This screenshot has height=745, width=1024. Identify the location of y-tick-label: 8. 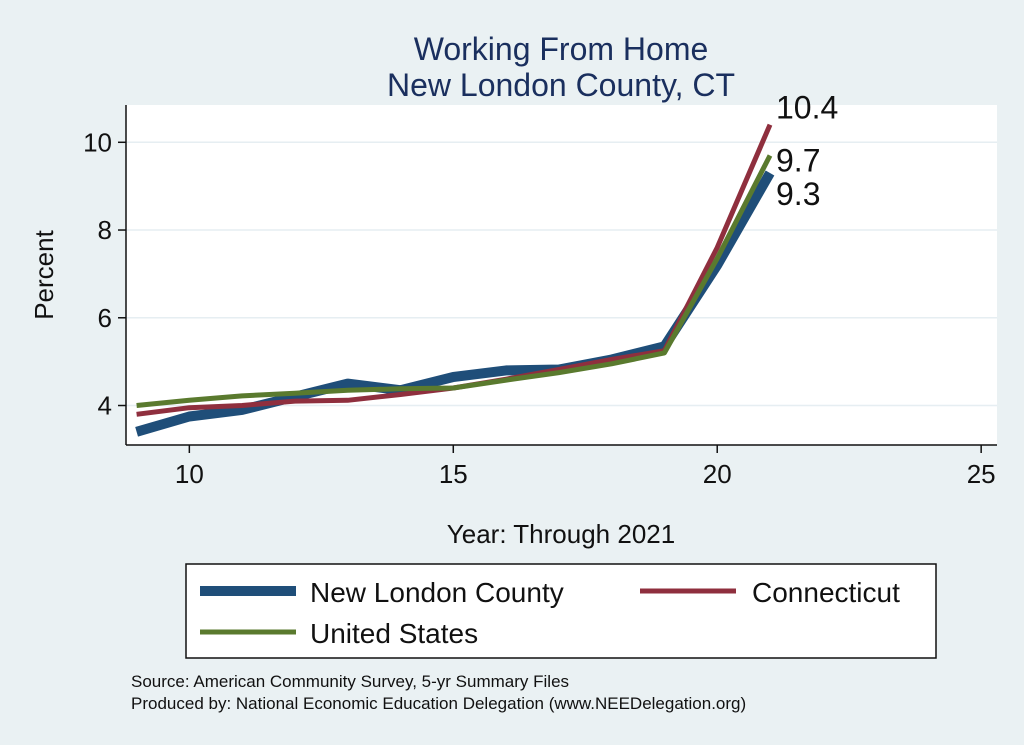
(105, 230).